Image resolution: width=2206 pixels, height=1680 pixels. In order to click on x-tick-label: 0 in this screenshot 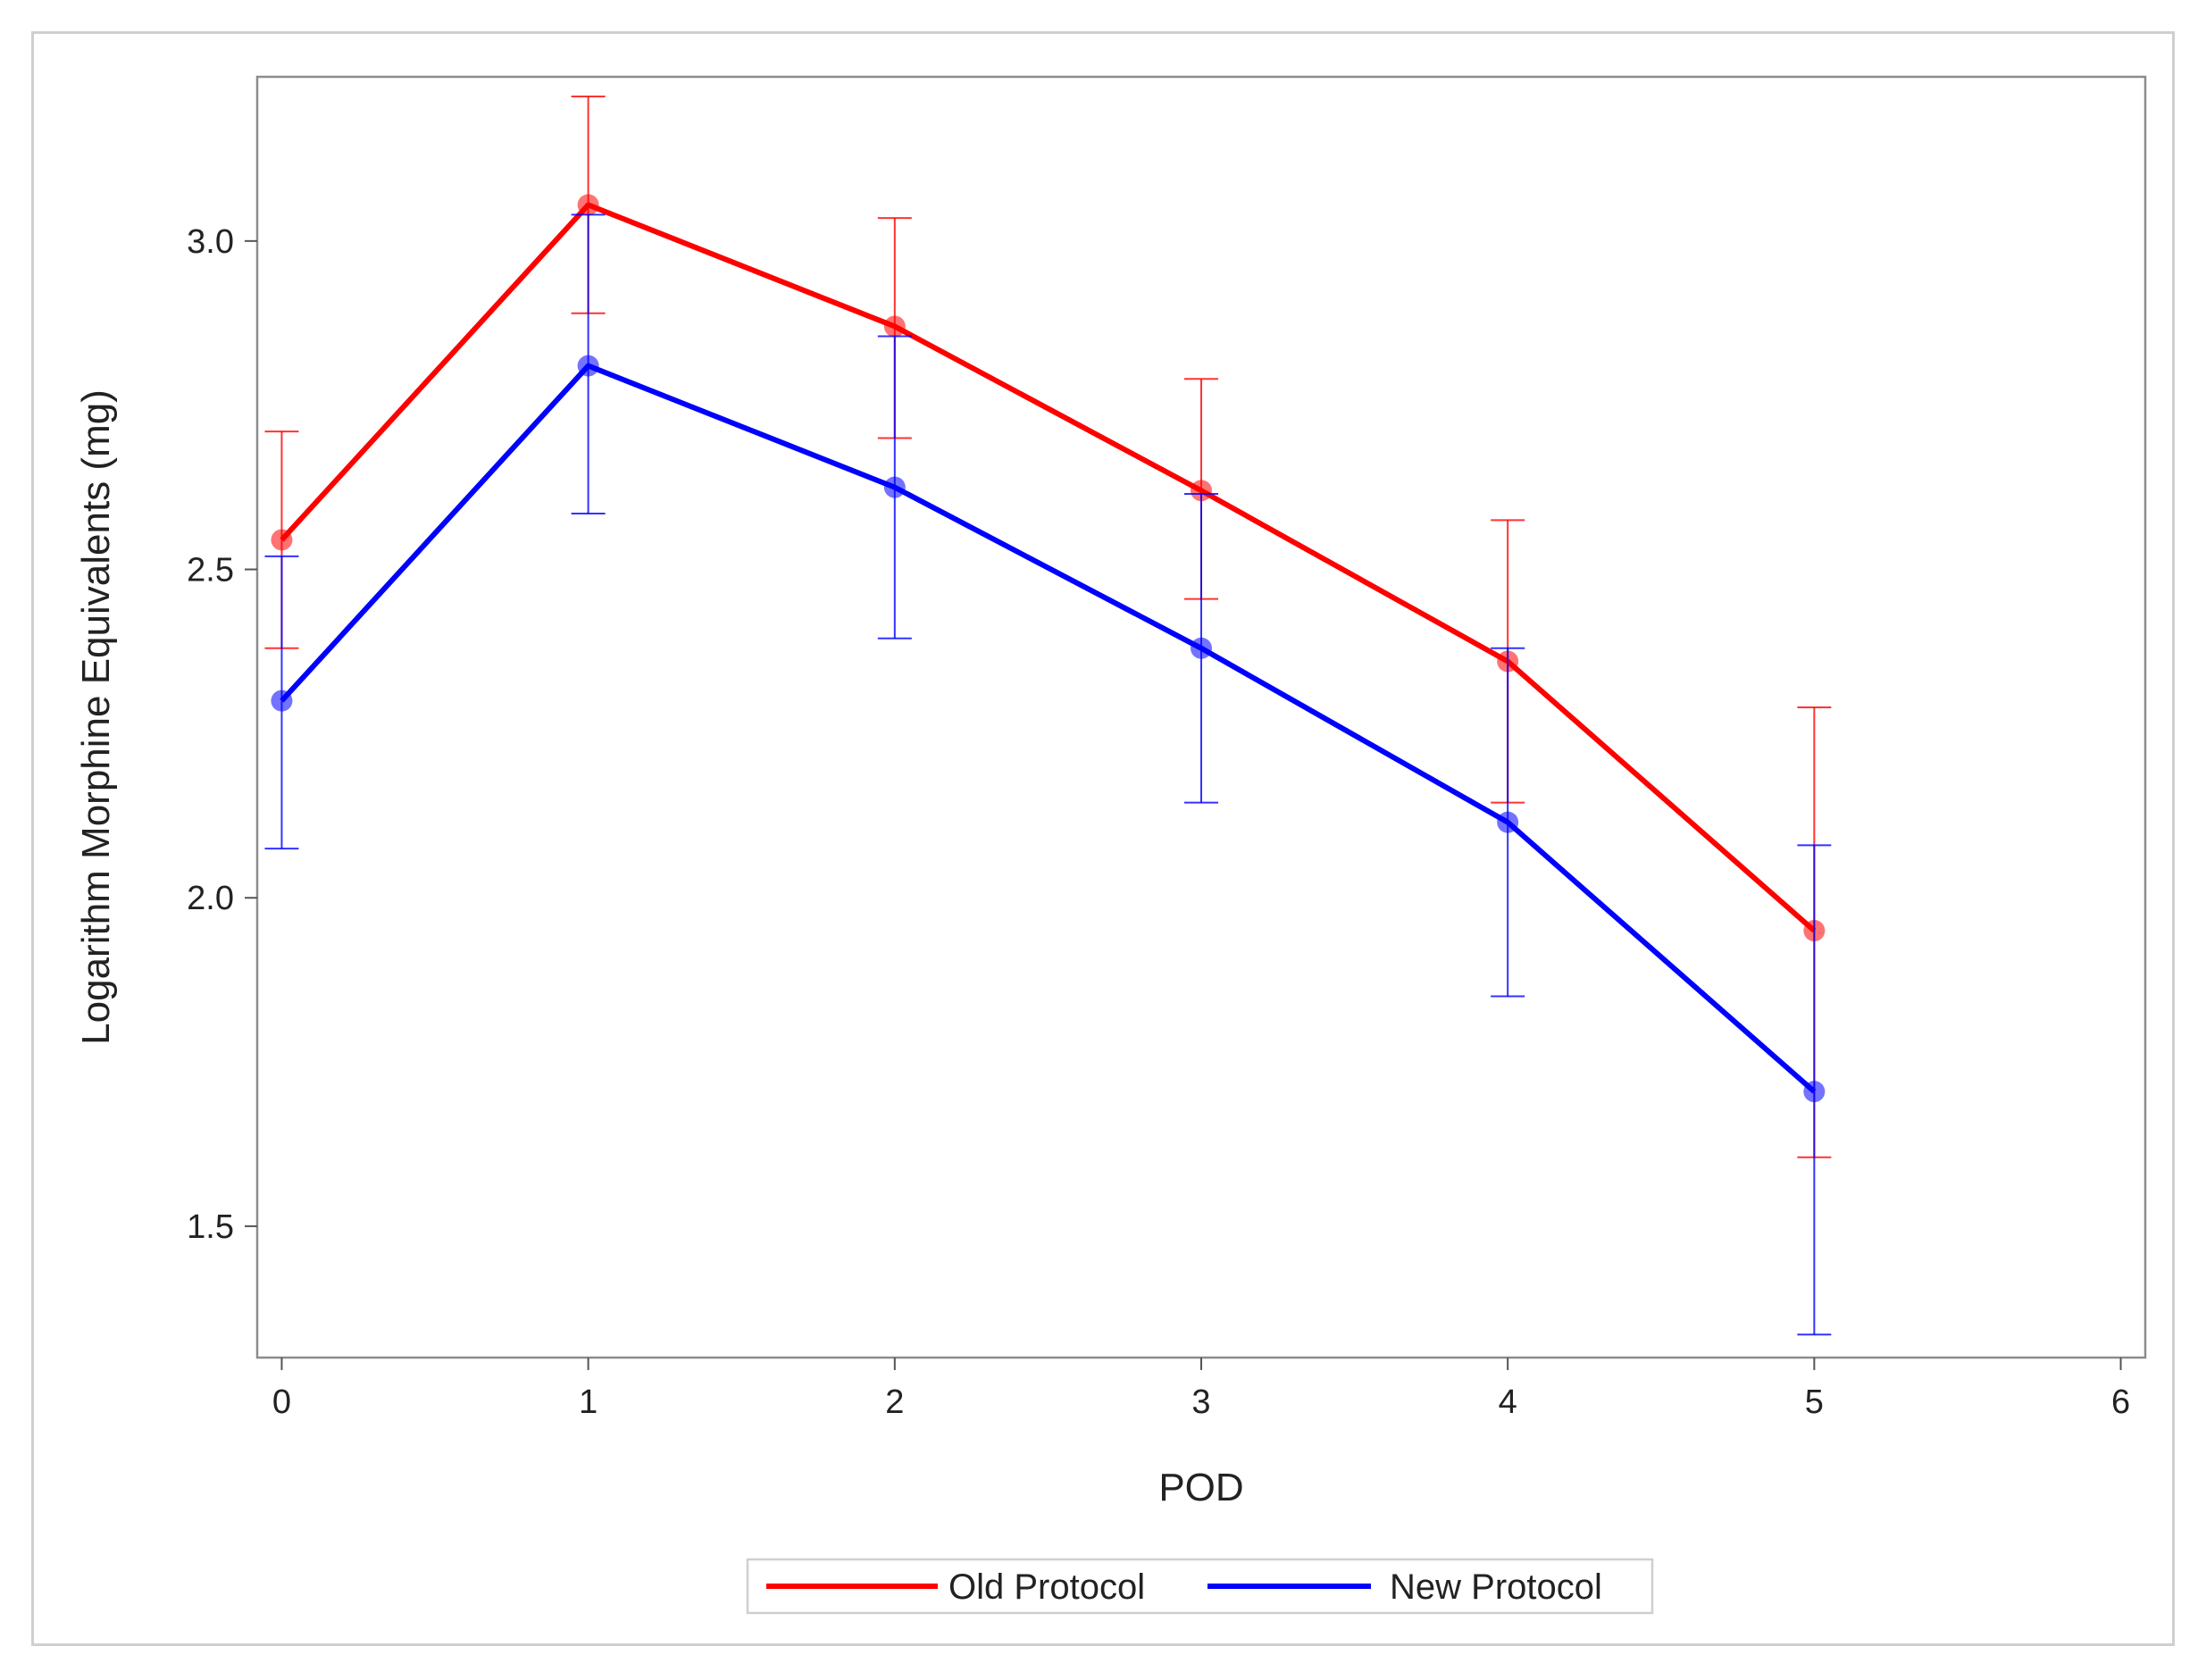, I will do `click(281, 1402)`.